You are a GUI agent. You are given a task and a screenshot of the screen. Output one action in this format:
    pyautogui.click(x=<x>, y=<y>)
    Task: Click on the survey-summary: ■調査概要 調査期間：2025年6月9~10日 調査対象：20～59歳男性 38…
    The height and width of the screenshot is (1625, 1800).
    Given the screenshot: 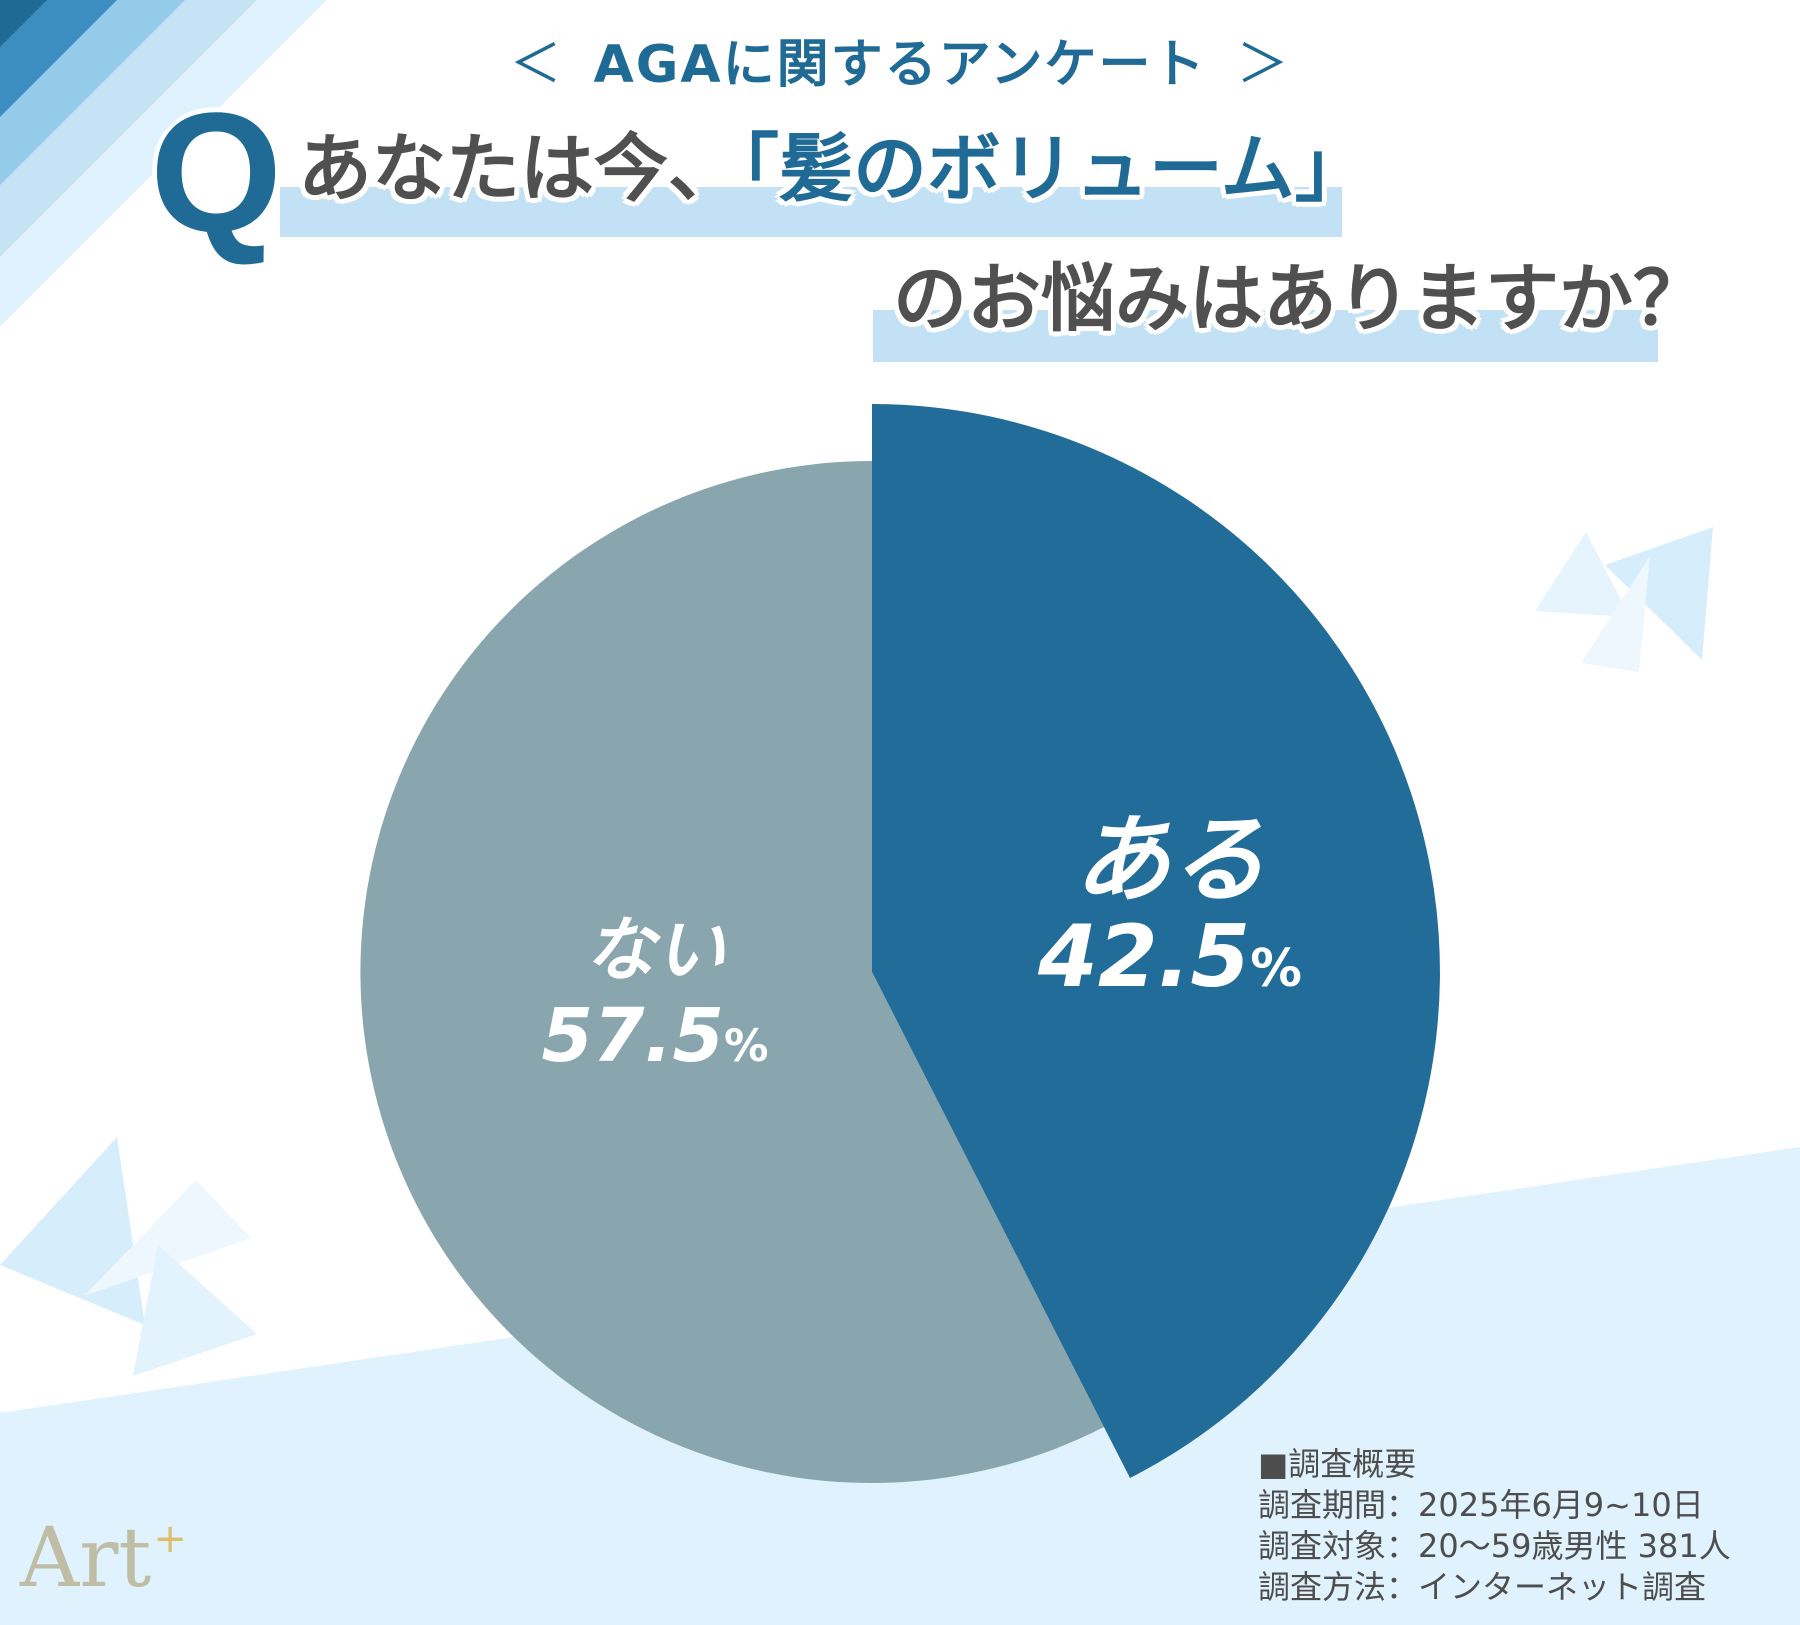 What is the action you would take?
    pyautogui.click(x=1494, y=1526)
    